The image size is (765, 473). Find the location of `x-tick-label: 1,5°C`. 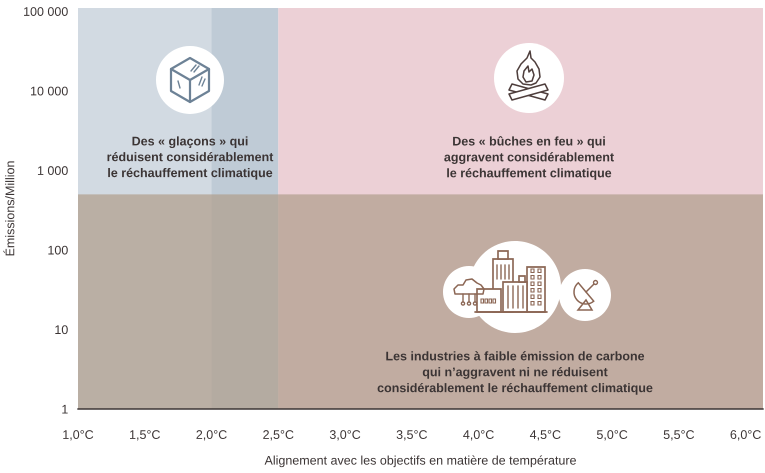

x-tick-label: 1,5°C is located at coordinates (145, 435).